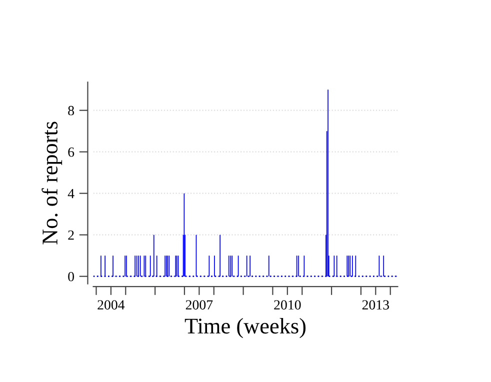  I want to click on y-tick-label: 4, so click(71, 193).